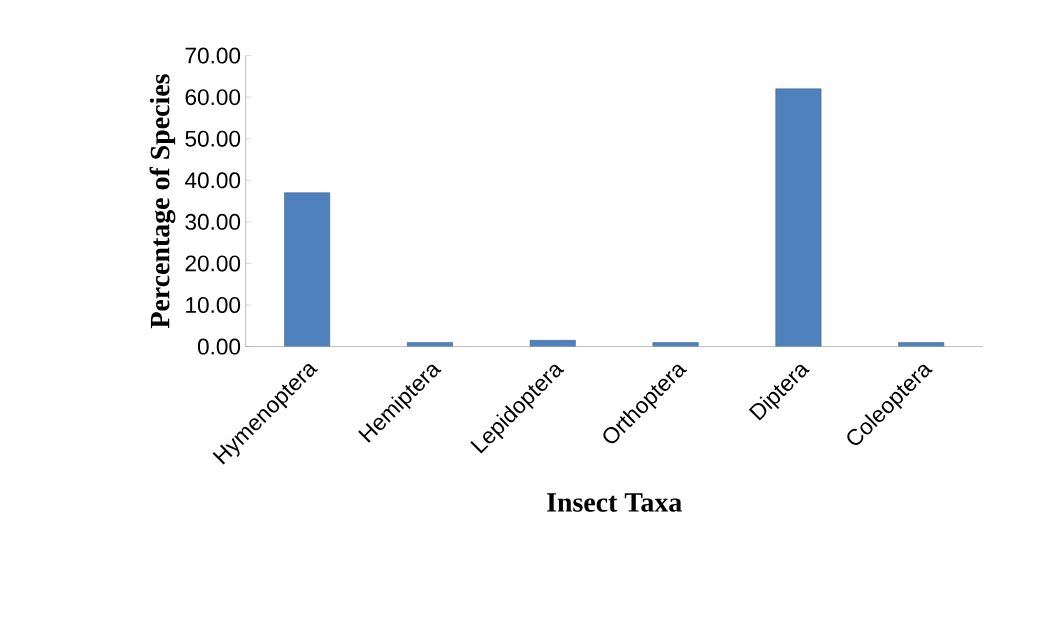 The width and height of the screenshot is (1056, 634). Describe the element at coordinates (213, 263) in the screenshot. I see `y-tick-label: 20.00` at that location.